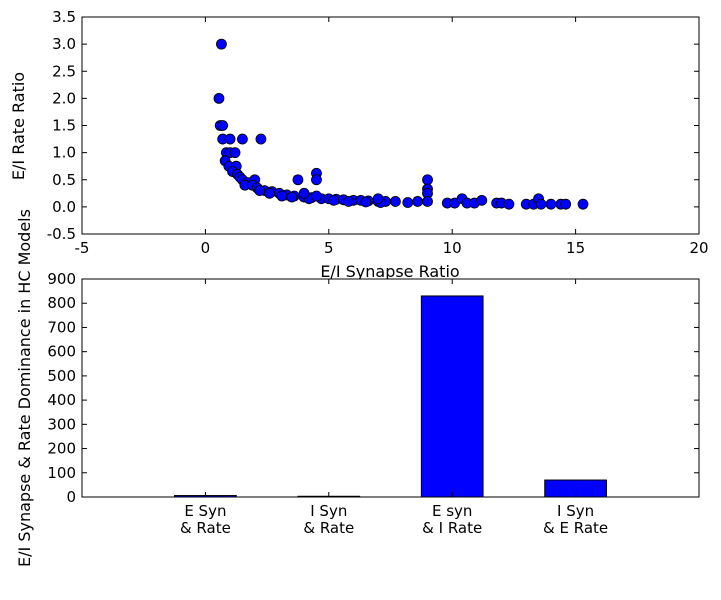  I want to click on scatter-y-tick-label: 3.0, so click(64, 44).